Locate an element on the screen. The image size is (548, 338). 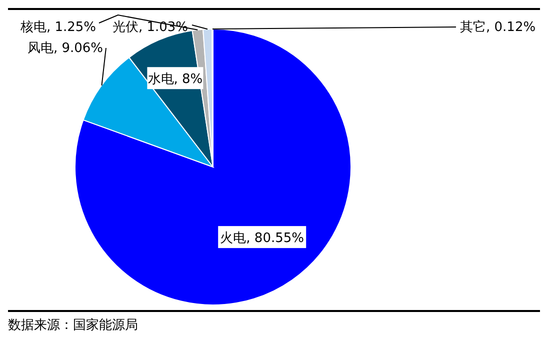
slice-label: 风电, 9.06% is located at coordinates (65, 48).